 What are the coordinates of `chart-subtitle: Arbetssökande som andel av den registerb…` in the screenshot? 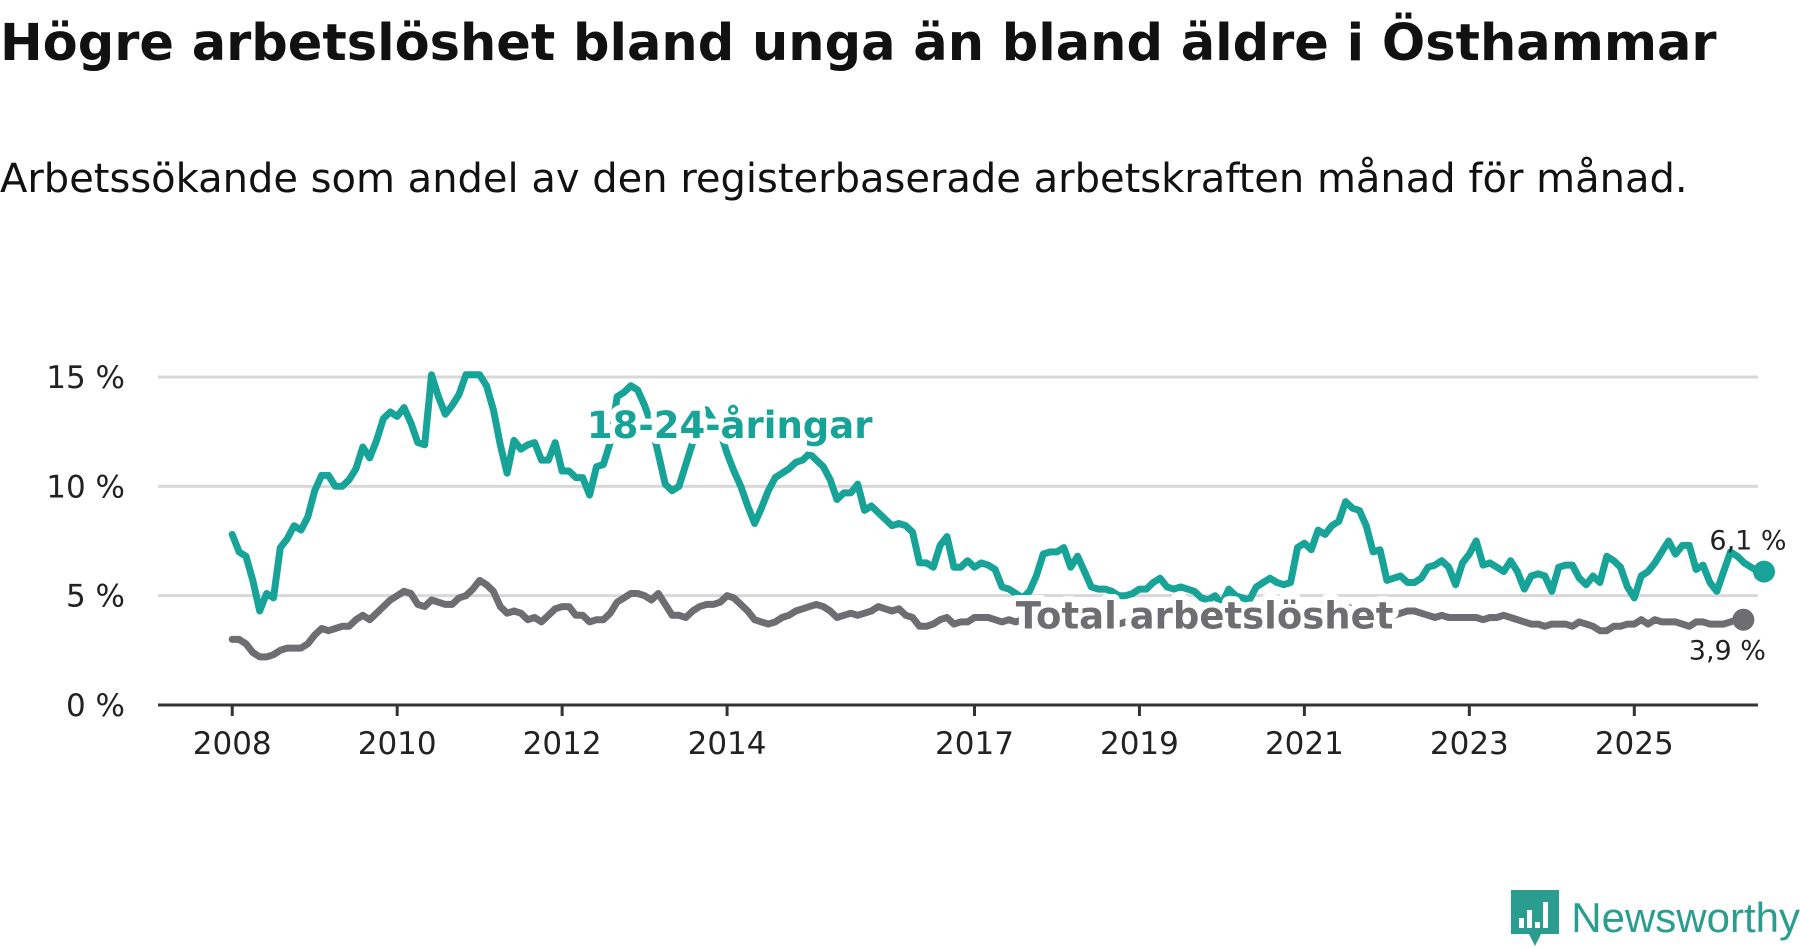 It's located at (844, 179).